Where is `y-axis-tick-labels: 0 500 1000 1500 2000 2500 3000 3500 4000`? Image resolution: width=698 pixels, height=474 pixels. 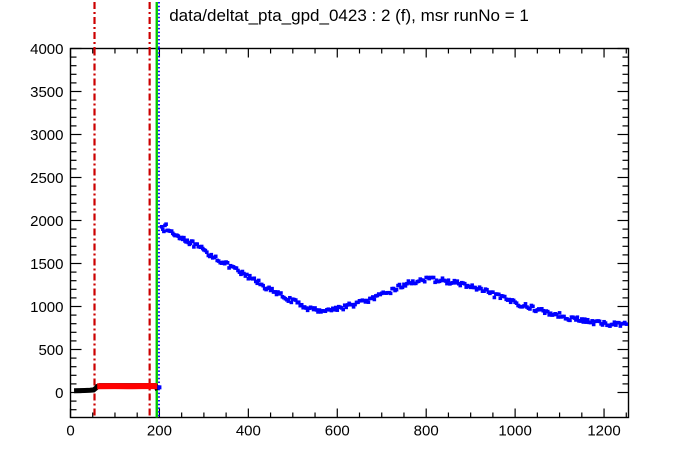
y-axis-tick-labels: 0 500 1000 1500 2000 2500 3000 3500 4000 is located at coordinates (46, 221).